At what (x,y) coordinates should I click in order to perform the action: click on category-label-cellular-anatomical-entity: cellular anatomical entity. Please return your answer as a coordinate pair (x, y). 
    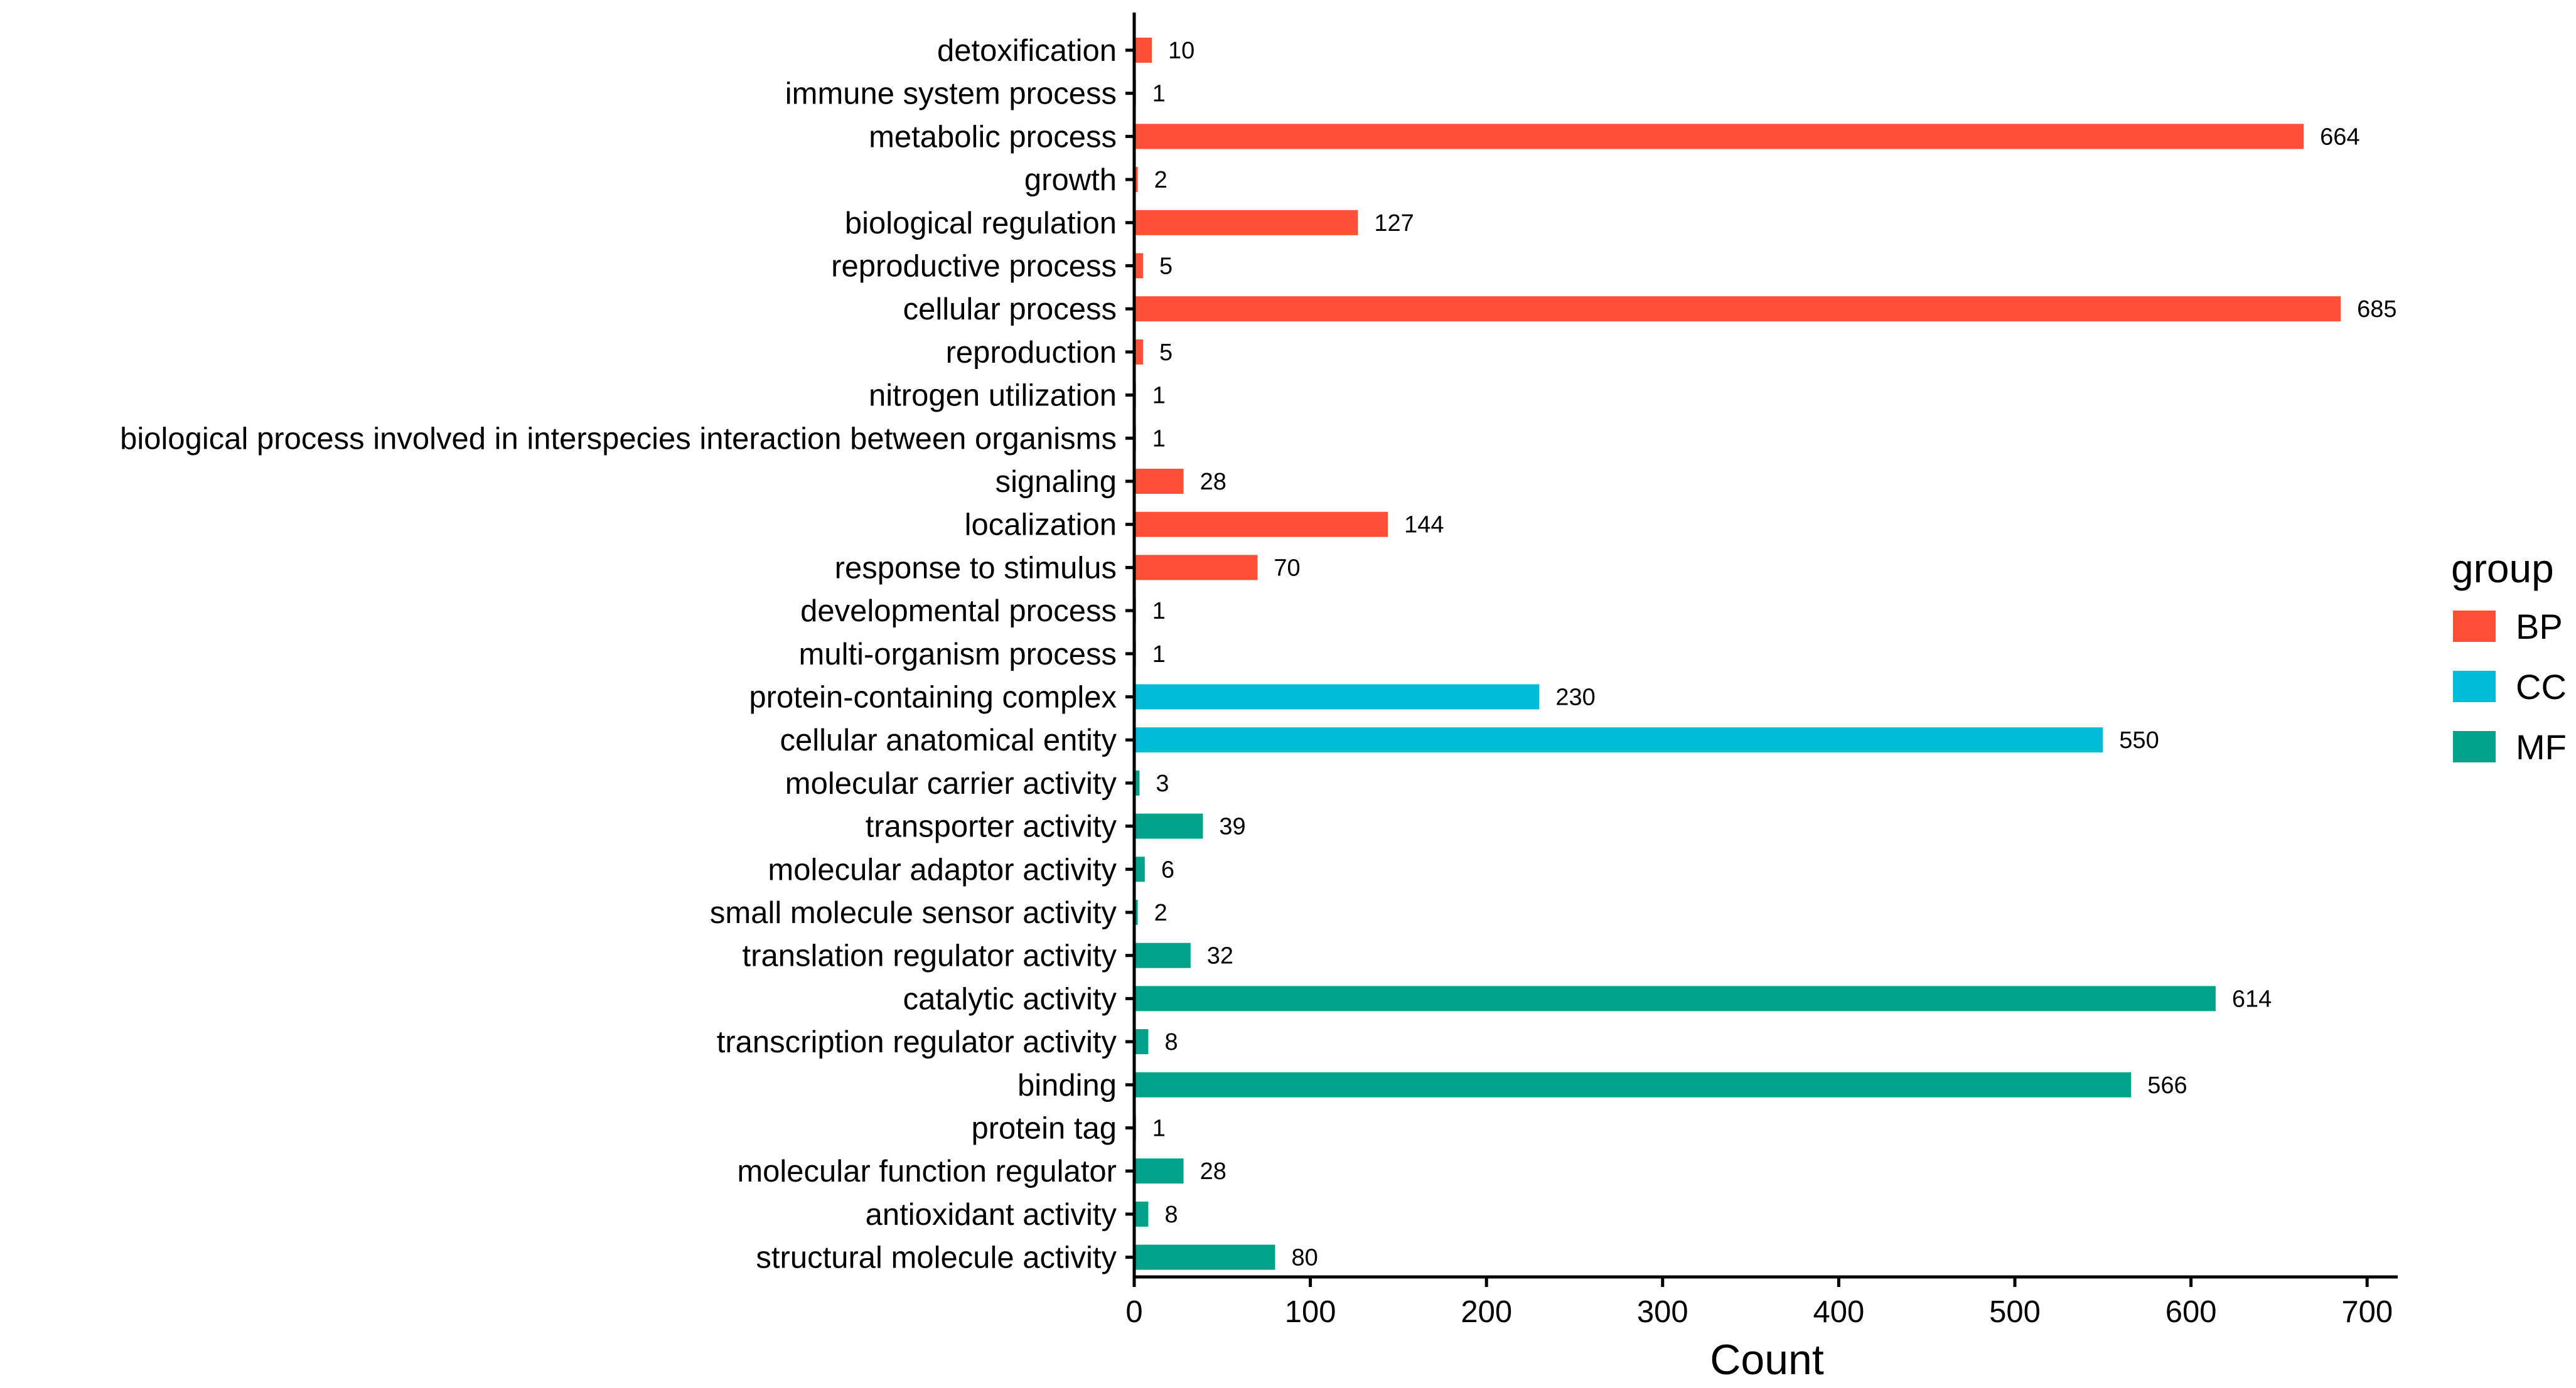
    Looking at the image, I should click on (948, 740).